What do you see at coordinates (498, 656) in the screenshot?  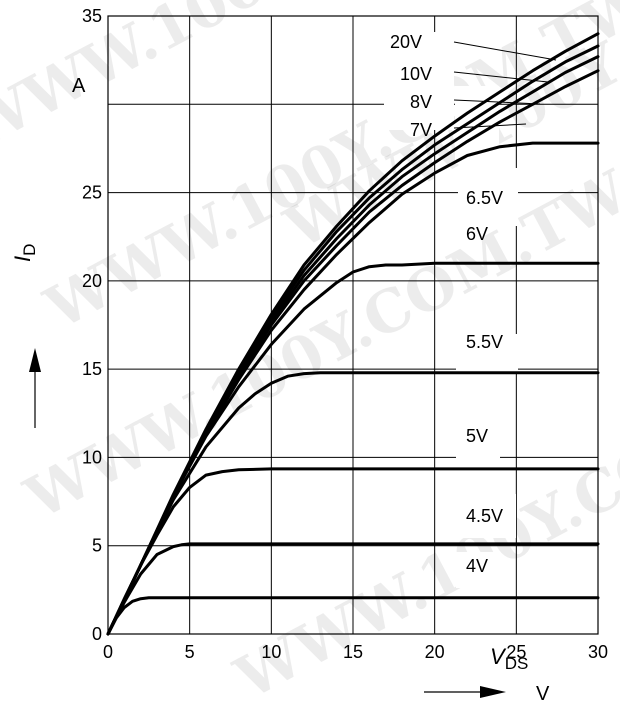 I see `x-axis-title-main: V` at bounding box center [498, 656].